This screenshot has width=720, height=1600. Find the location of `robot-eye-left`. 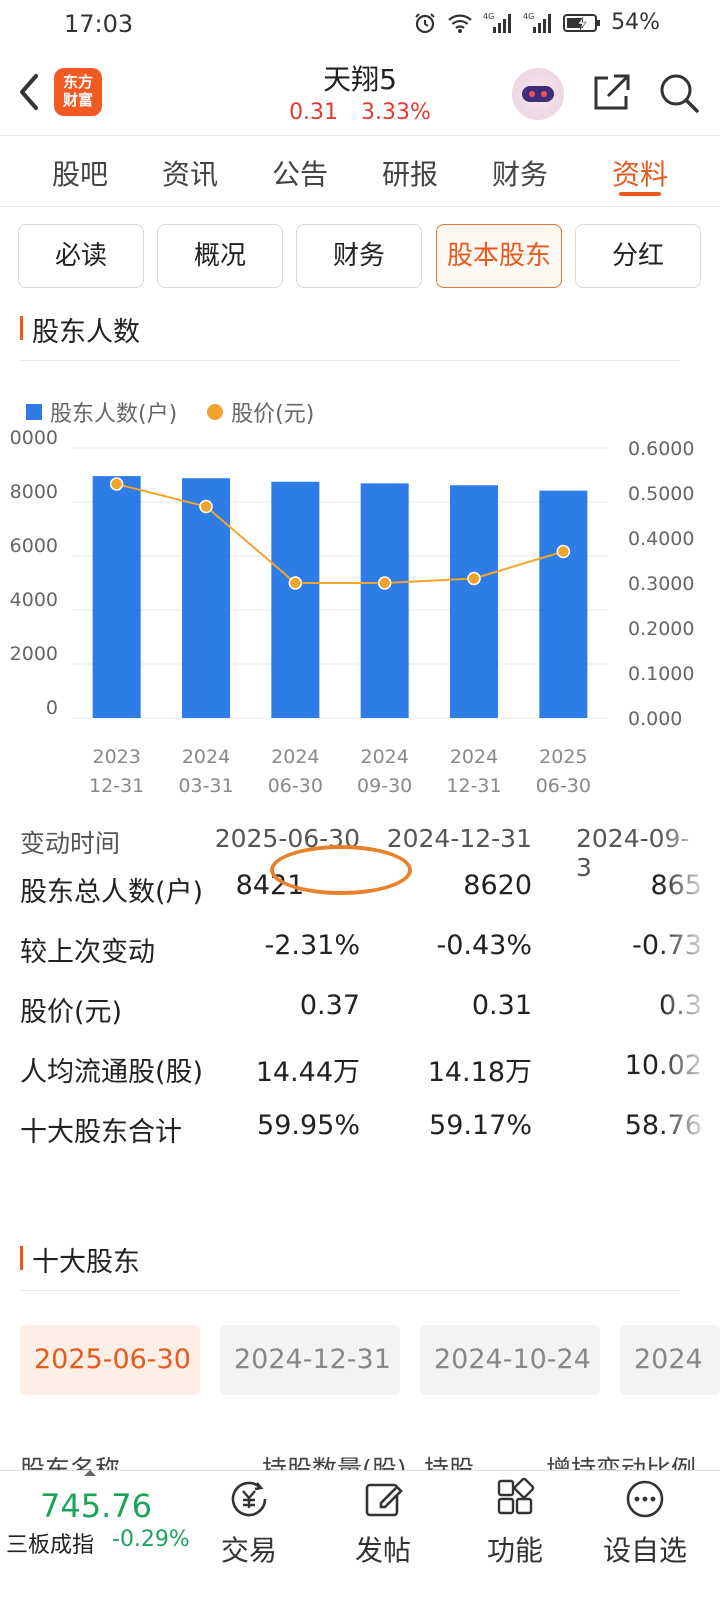

robot-eye-left is located at coordinates (532, 94).